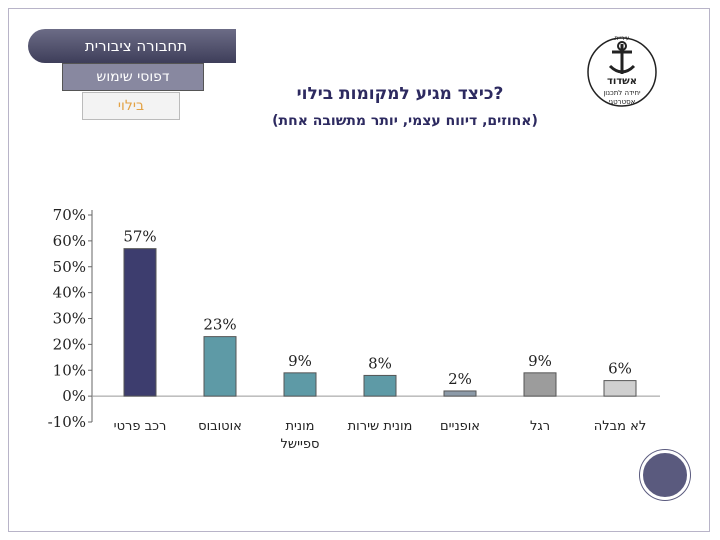 The height and width of the screenshot is (540, 720). I want to click on svg-text: אשדוד, so click(622, 81).